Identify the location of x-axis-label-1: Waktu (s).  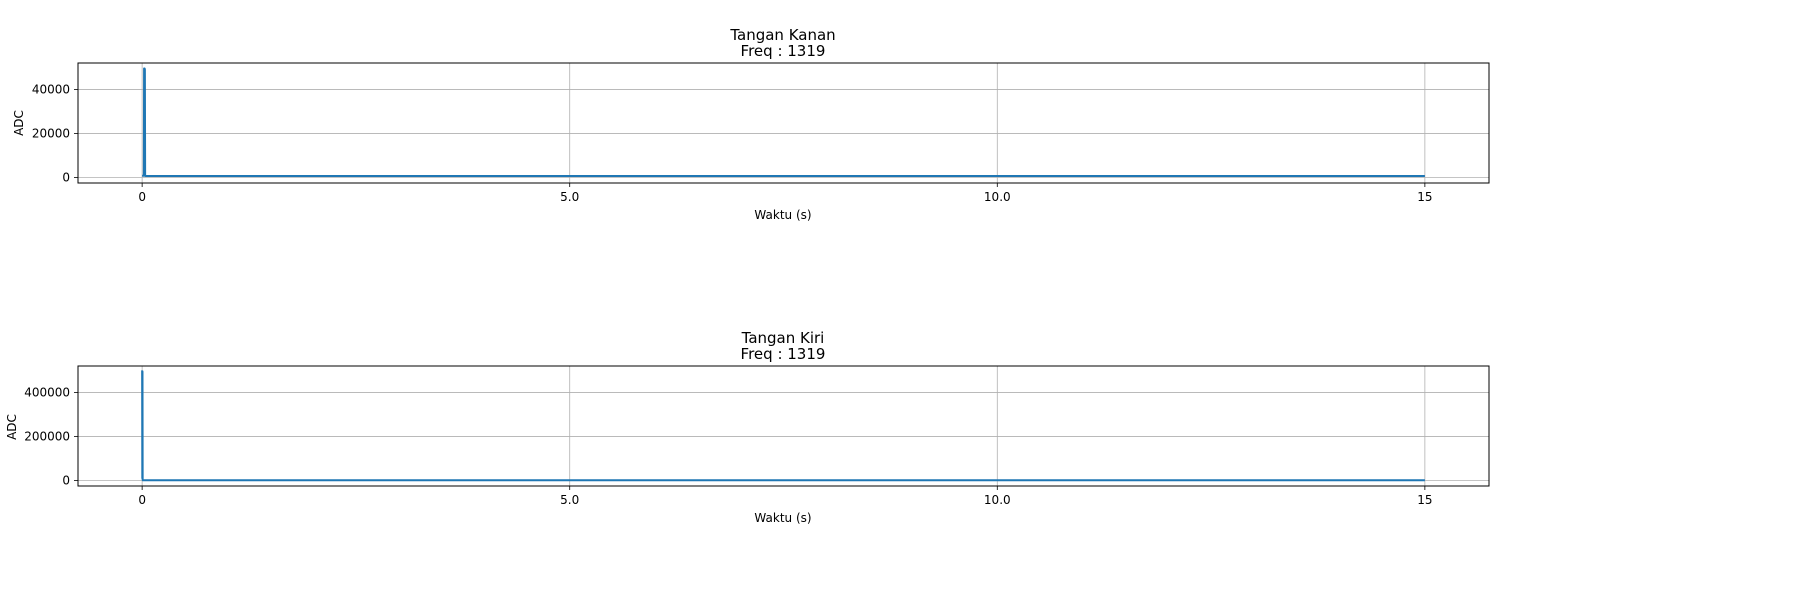
(782, 215).